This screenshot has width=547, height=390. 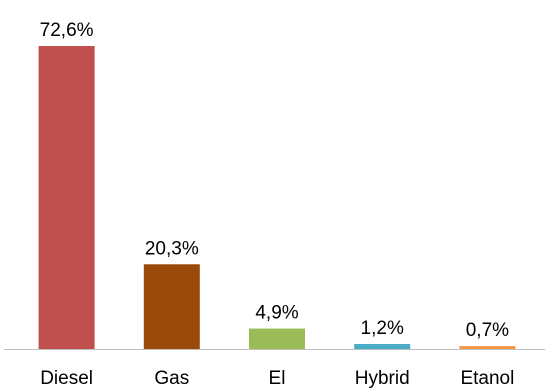 What do you see at coordinates (487, 330) in the screenshot?
I see `data-label-etanol: 0,7%` at bounding box center [487, 330].